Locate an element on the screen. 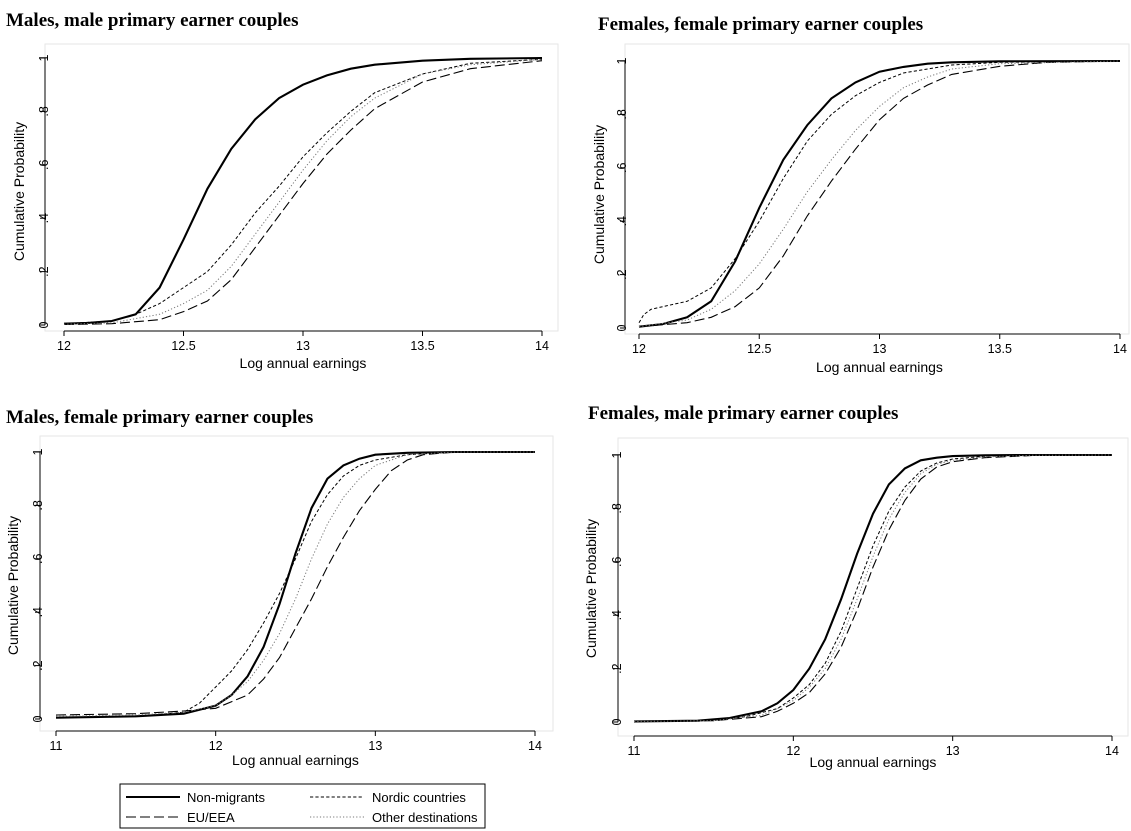 The height and width of the screenshot is (831, 1131). legend-label-eu-eea: EU/EEA is located at coordinates (211, 817).